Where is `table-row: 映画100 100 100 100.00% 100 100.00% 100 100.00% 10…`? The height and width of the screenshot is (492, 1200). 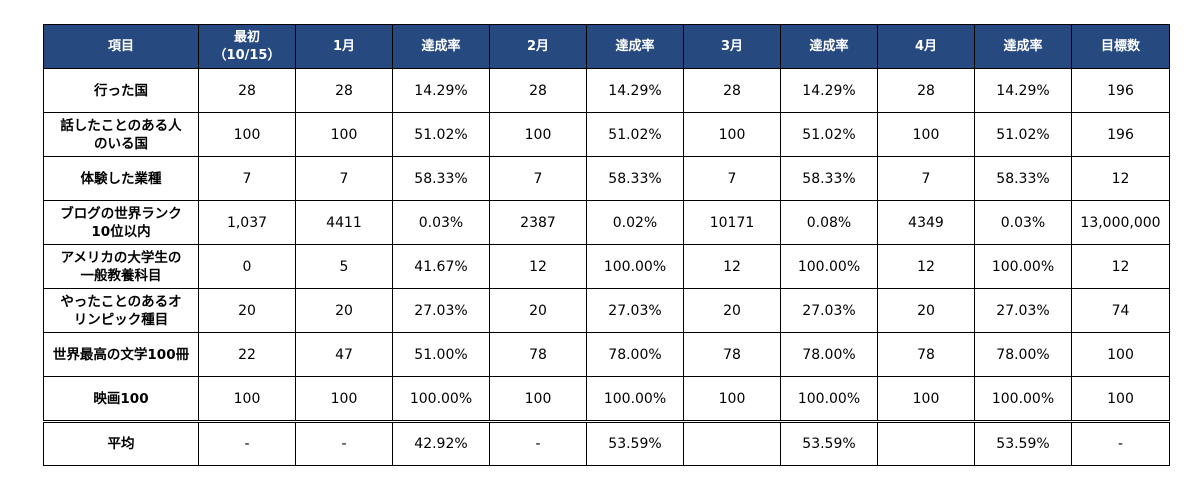 table-row: 映画100 100 100 100.00% 100 100.00% 100 100.00% 10… is located at coordinates (606, 399).